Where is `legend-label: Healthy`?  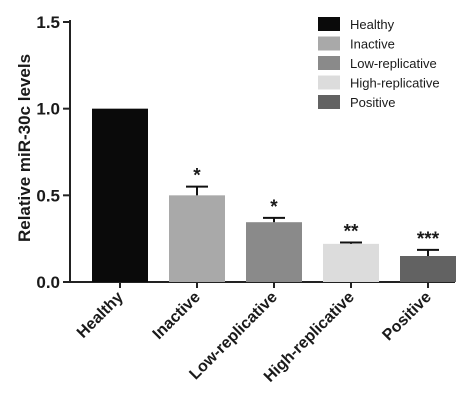 legend-label: Healthy is located at coordinates (372, 24).